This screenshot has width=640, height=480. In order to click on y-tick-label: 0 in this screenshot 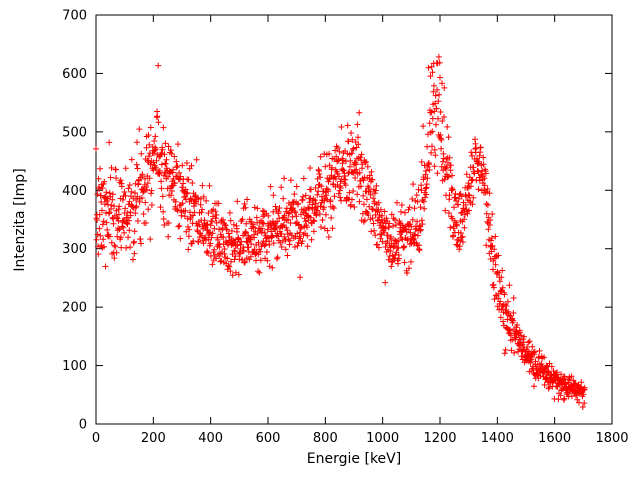, I will do `click(83, 425)`.